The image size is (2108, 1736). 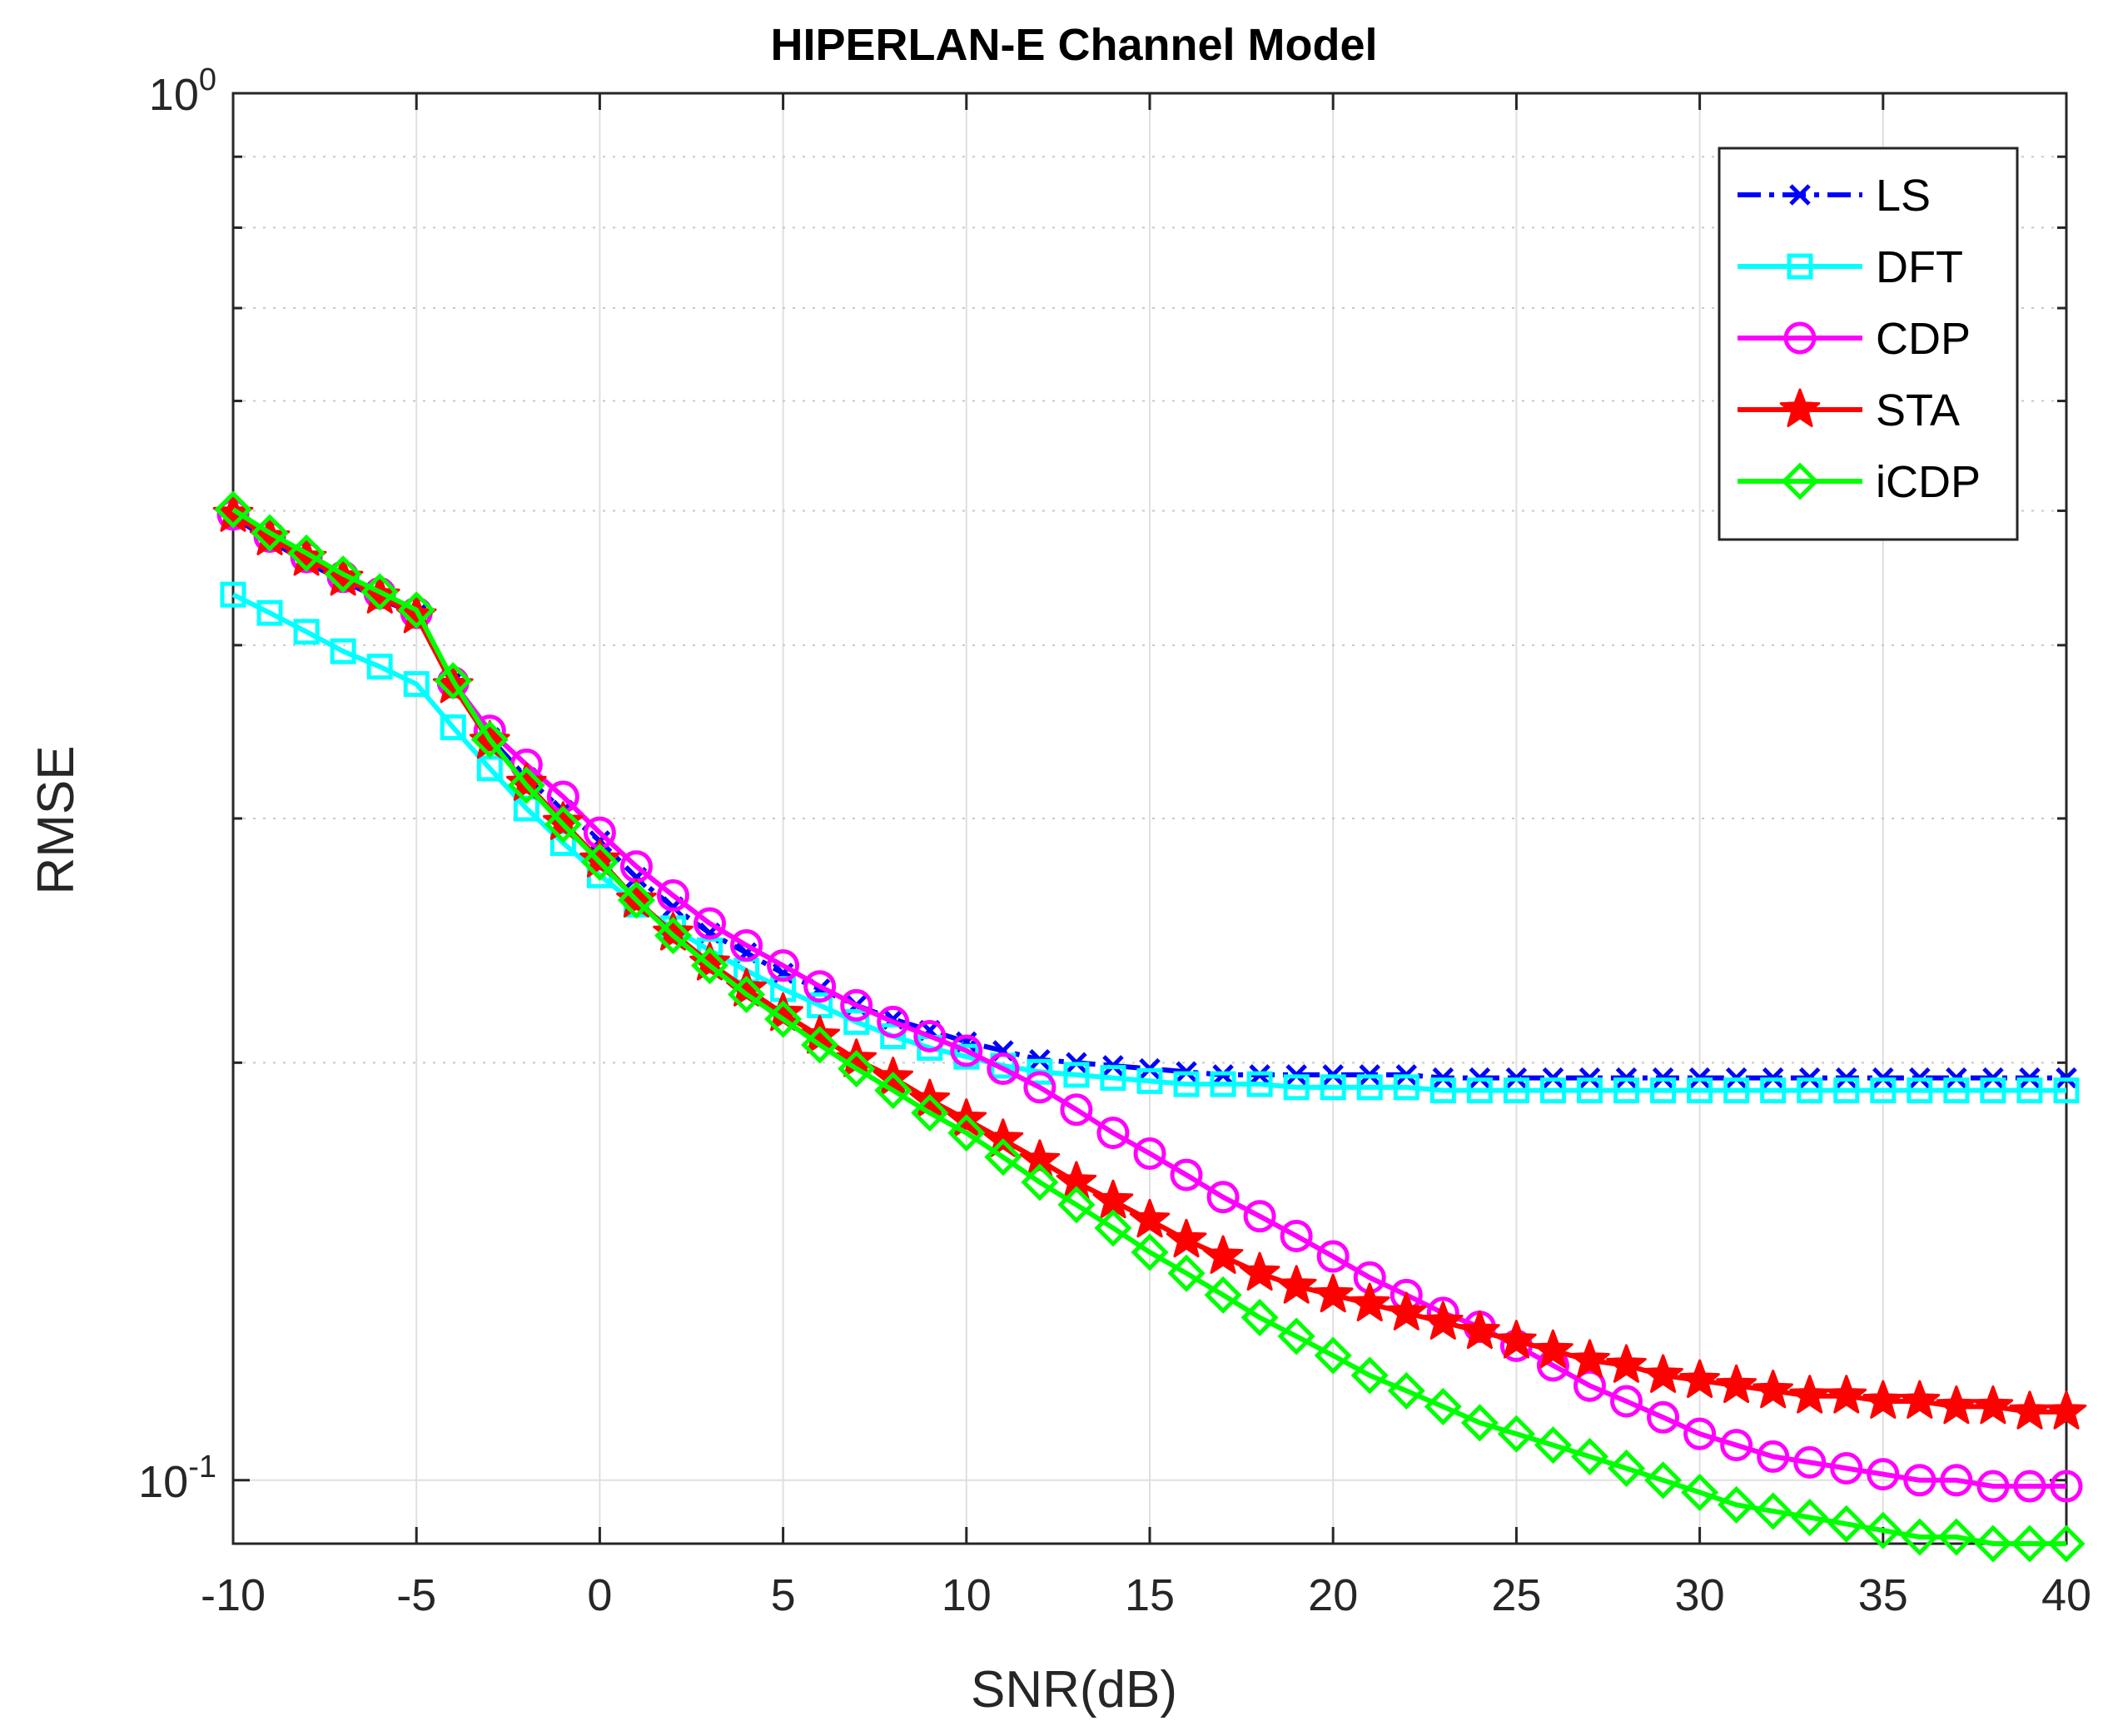 I want to click on x-tick-label: 5, so click(x=783, y=1595).